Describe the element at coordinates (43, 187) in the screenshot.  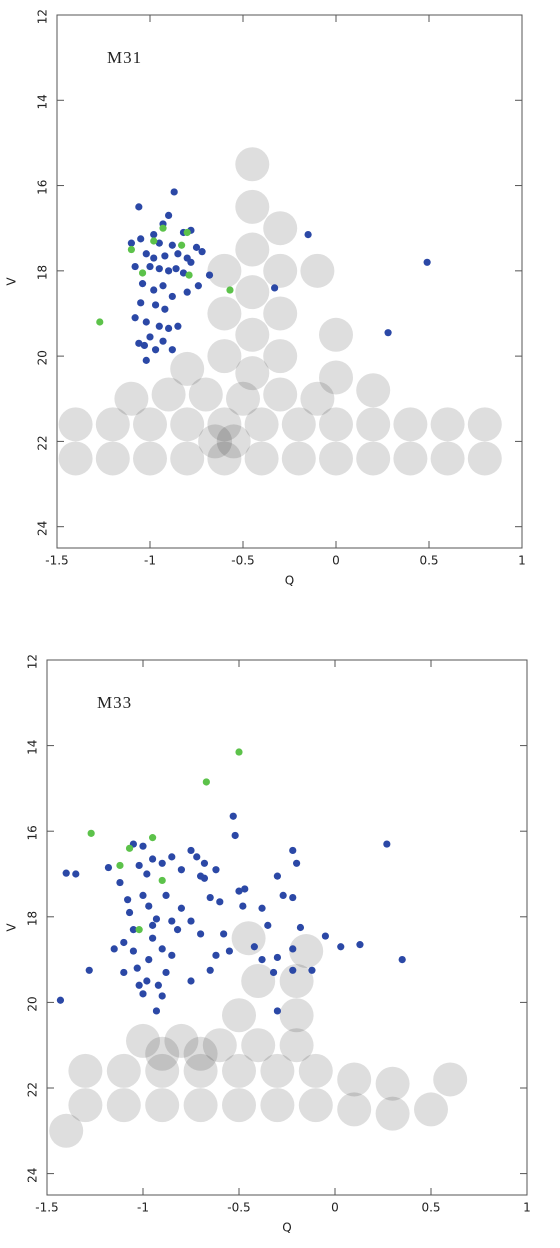
I see `y-tick-label: 16` at that location.